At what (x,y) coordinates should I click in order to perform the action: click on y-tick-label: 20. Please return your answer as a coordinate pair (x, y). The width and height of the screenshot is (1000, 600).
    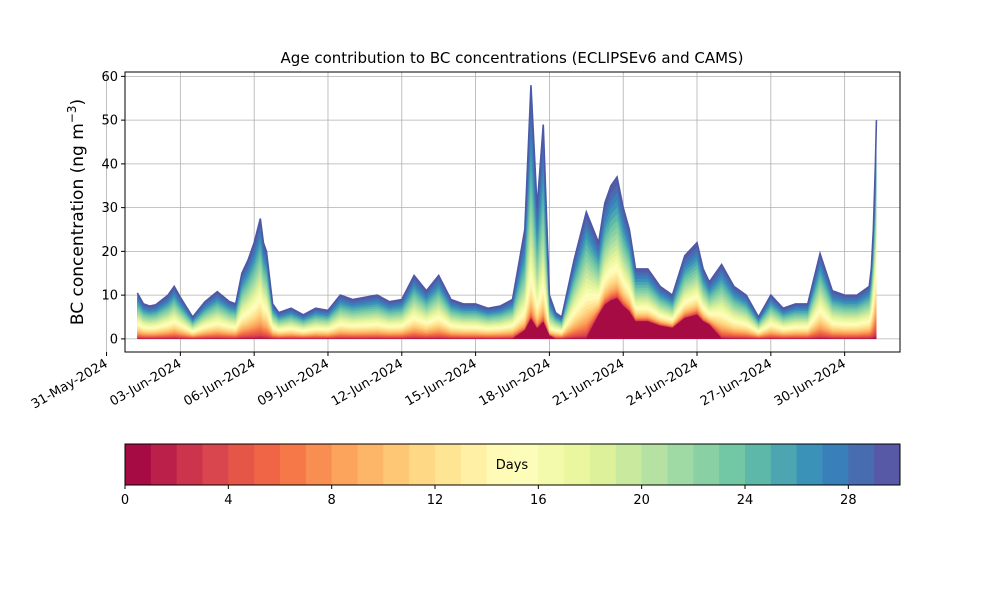
    Looking at the image, I should click on (109, 252).